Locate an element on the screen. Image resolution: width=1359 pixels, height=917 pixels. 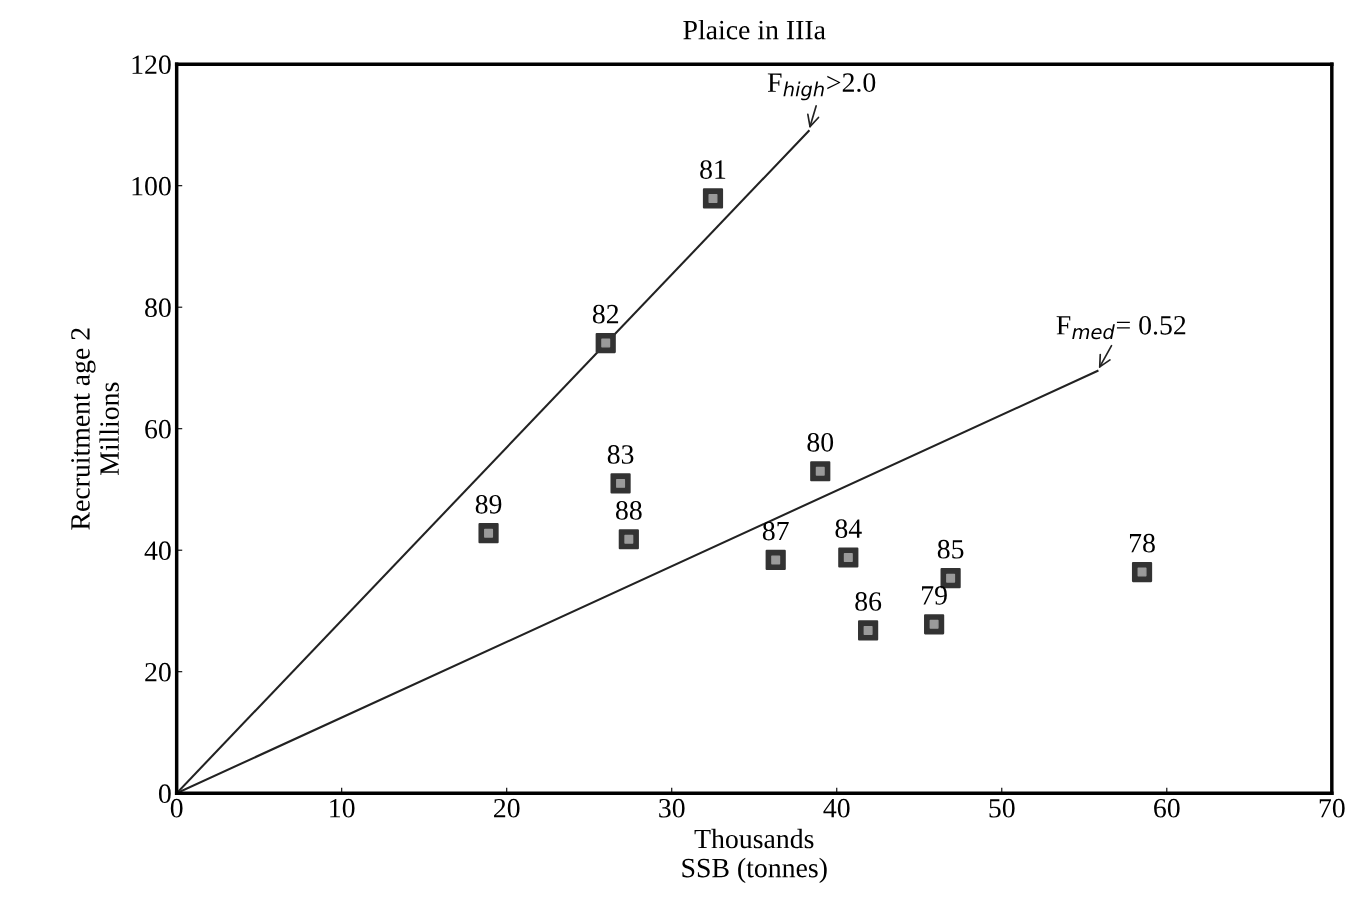
x-tick-label: 30 is located at coordinates (672, 808).